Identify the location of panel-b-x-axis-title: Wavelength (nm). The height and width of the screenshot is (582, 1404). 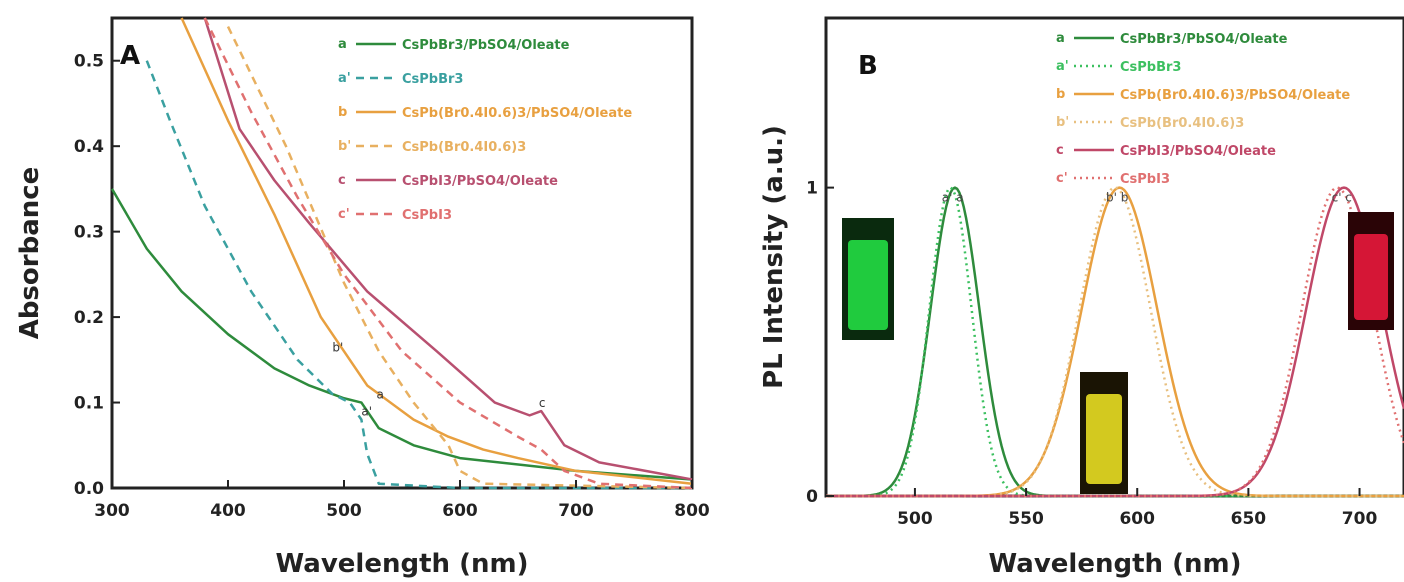
(1115, 564).